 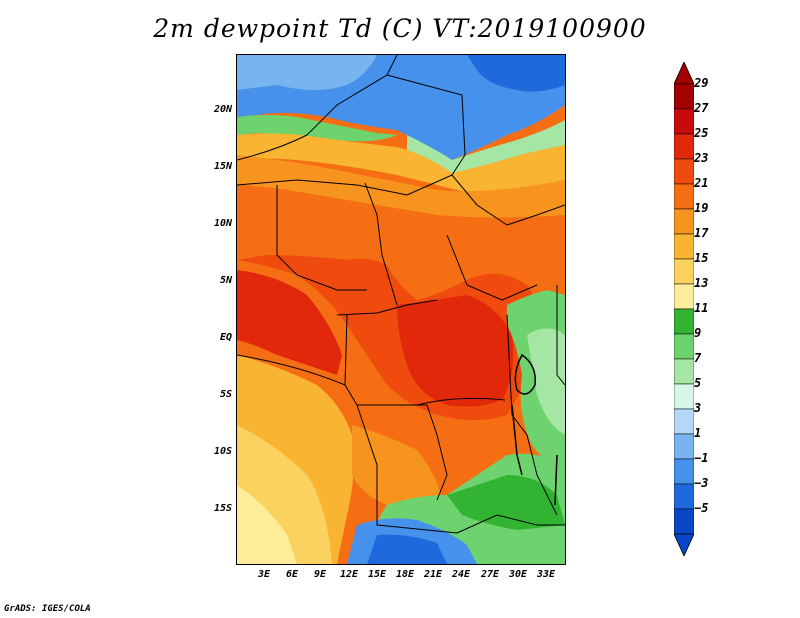 What do you see at coordinates (701, 158) in the screenshot?
I see `colorbar-tick-label: 23` at bounding box center [701, 158].